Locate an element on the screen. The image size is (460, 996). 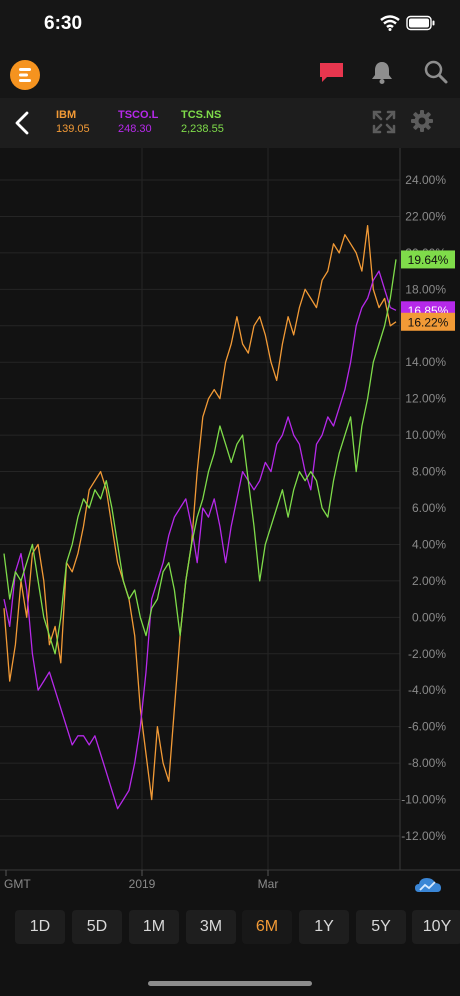
x-tick-label: 2019 is located at coordinates (142, 884).